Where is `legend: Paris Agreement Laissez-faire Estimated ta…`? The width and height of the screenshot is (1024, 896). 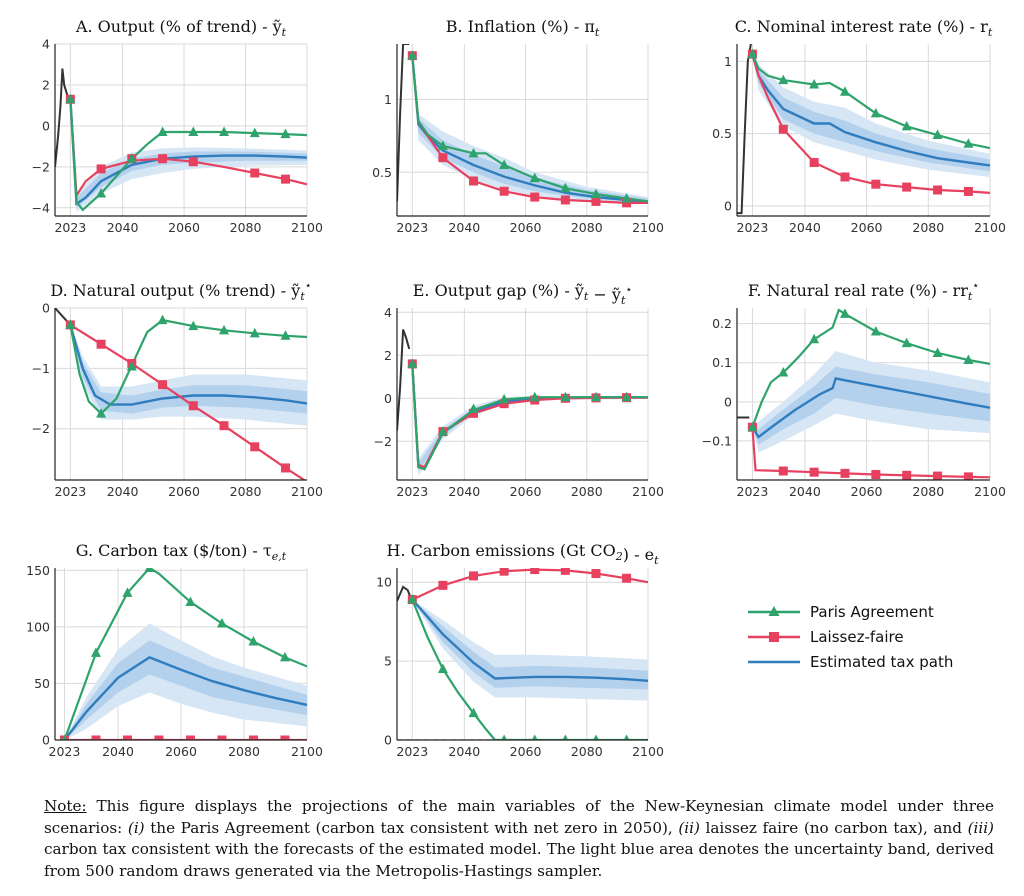 legend: Paris Agreement Laissez-faire Estimated ta… is located at coordinates (850, 637).